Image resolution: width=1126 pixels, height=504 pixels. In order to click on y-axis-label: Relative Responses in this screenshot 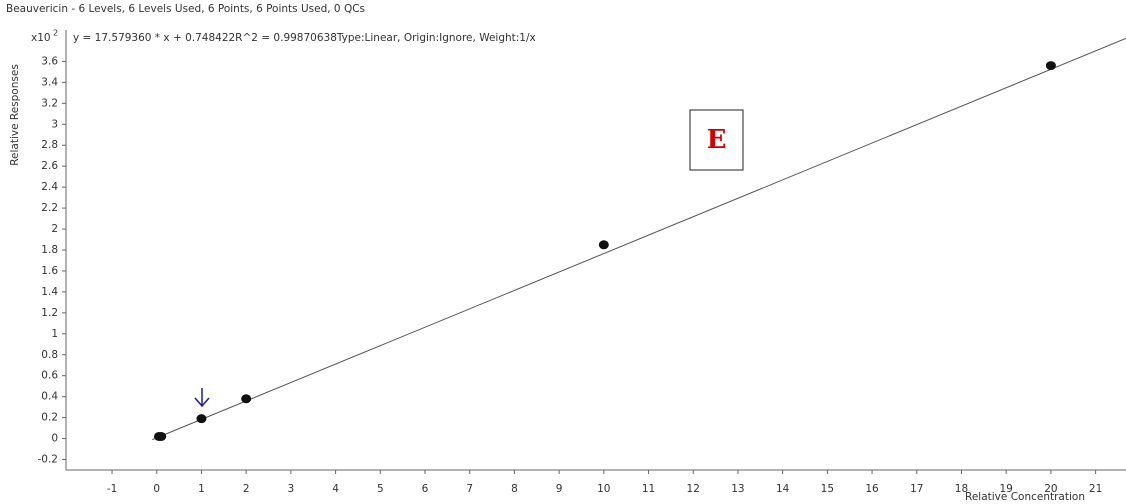, I will do `click(15, 115)`.